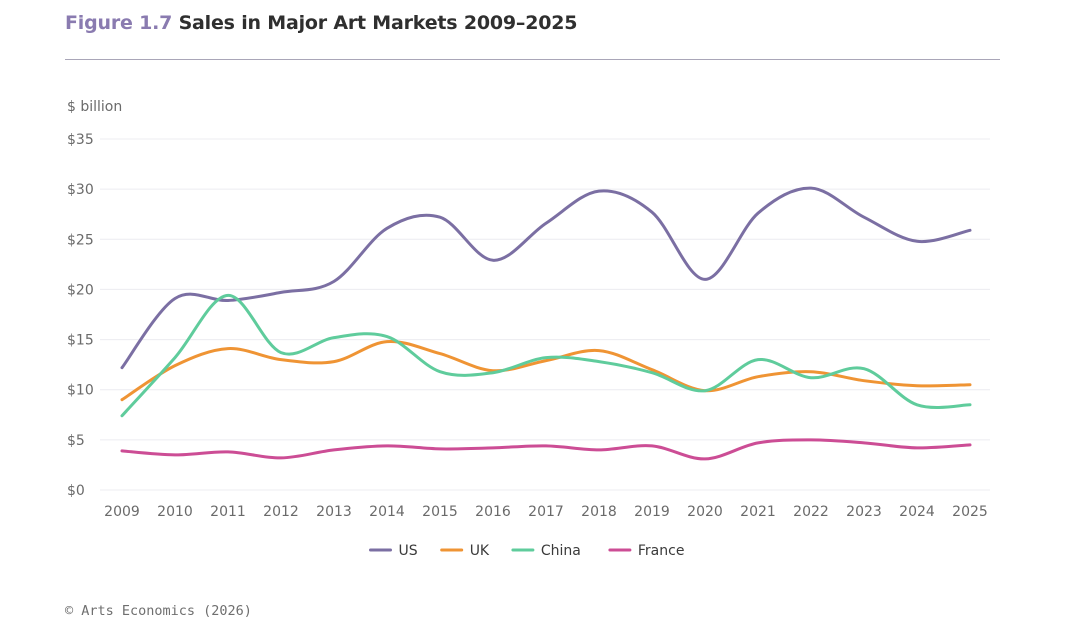  What do you see at coordinates (599, 512) in the screenshot?
I see `x-tick-label-2018: 2018` at bounding box center [599, 512].